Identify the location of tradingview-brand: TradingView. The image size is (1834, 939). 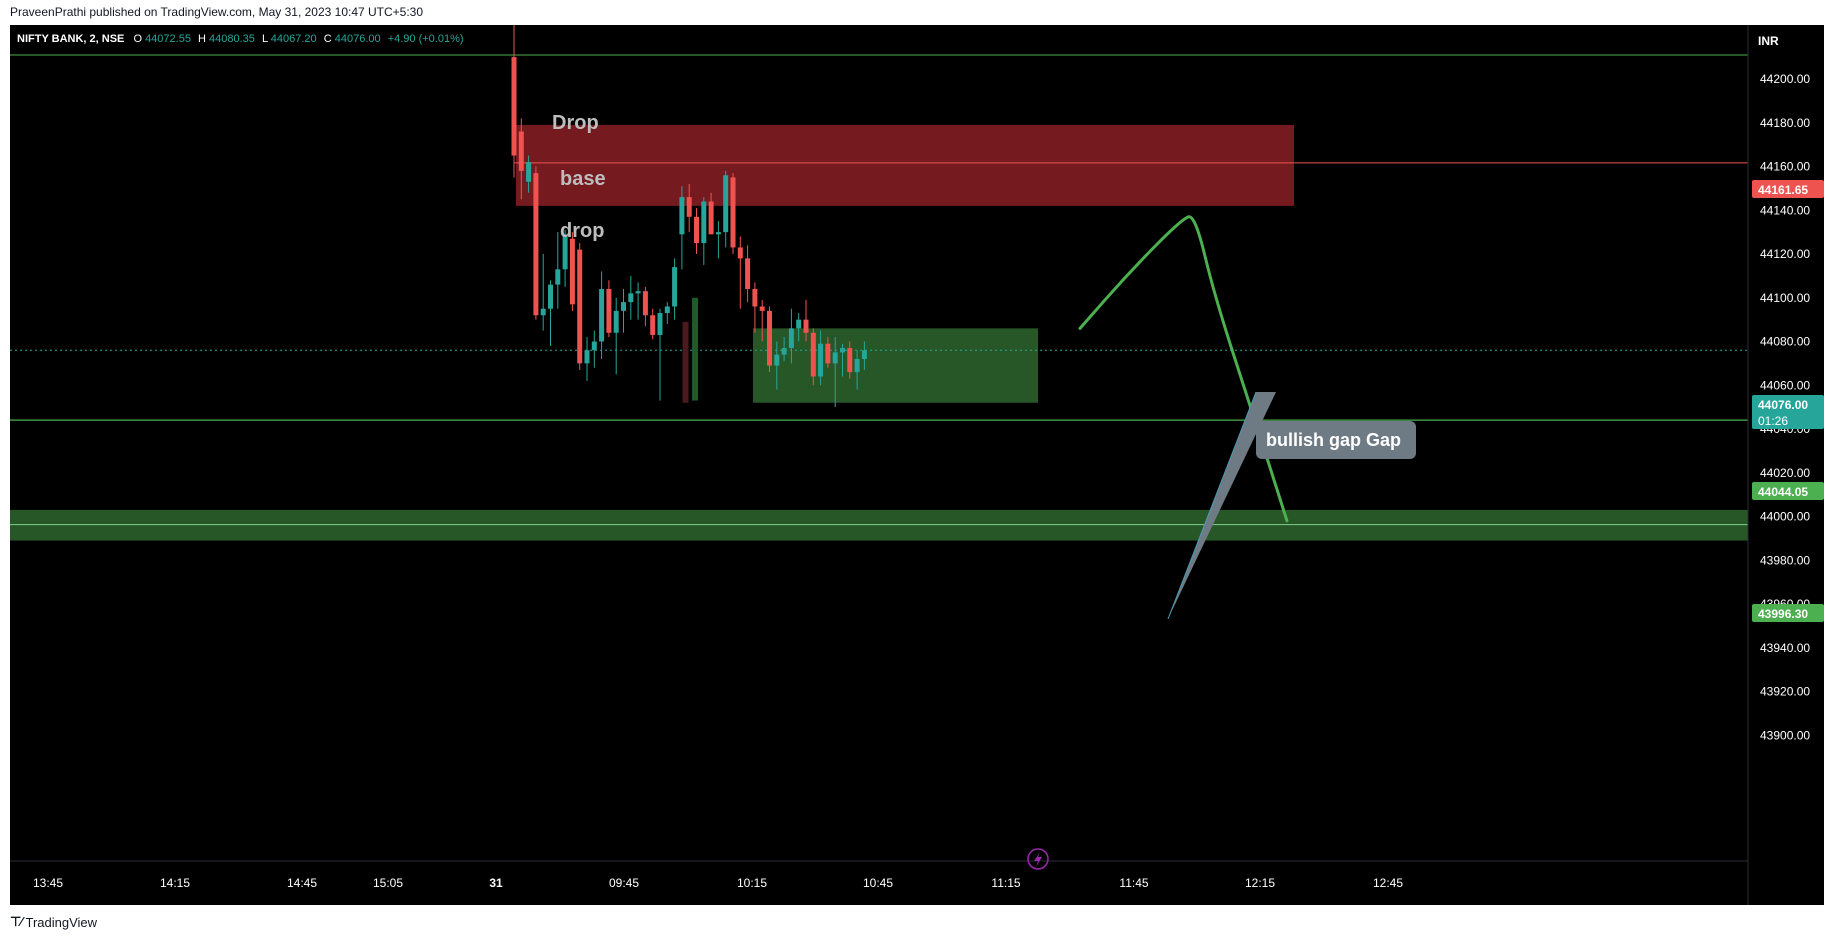
(61, 922).